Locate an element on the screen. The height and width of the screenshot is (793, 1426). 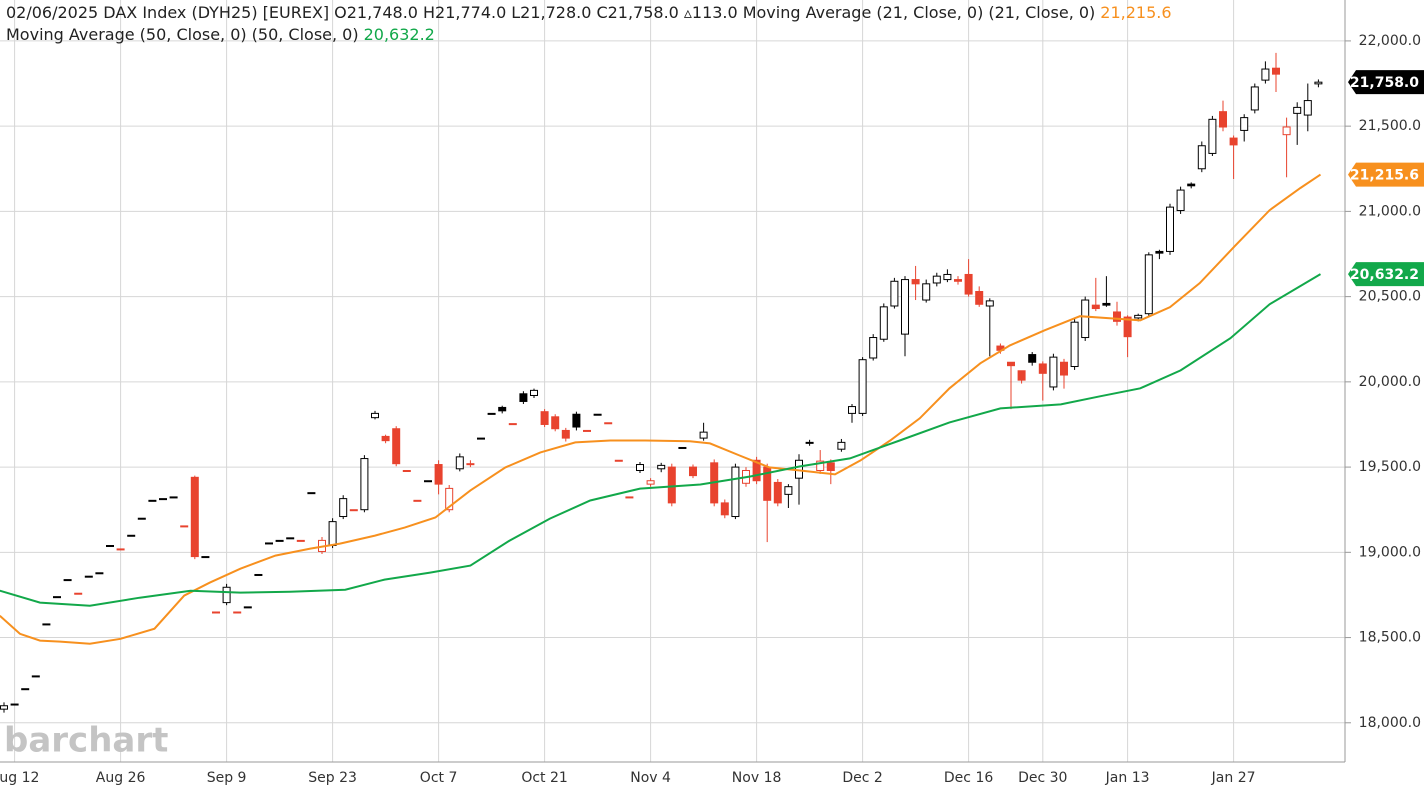
x-tick-label: Aug 26 is located at coordinates (121, 778).